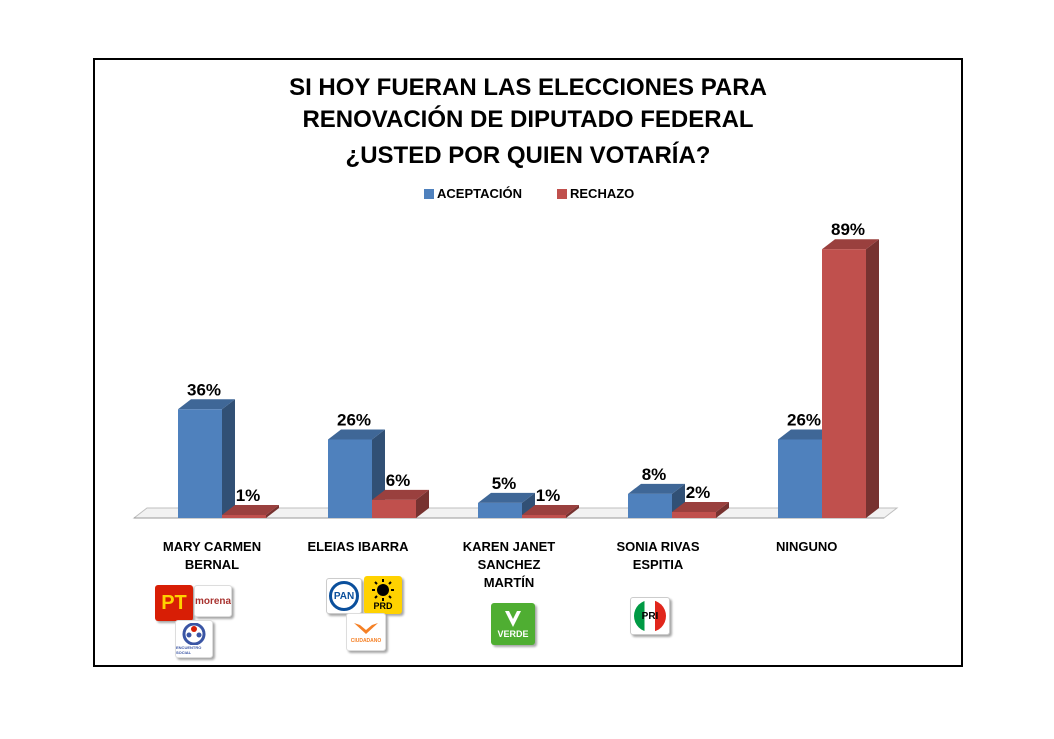 The height and width of the screenshot is (739, 1054). I want to click on data-label-rechazo-0: 1%, so click(248, 495).